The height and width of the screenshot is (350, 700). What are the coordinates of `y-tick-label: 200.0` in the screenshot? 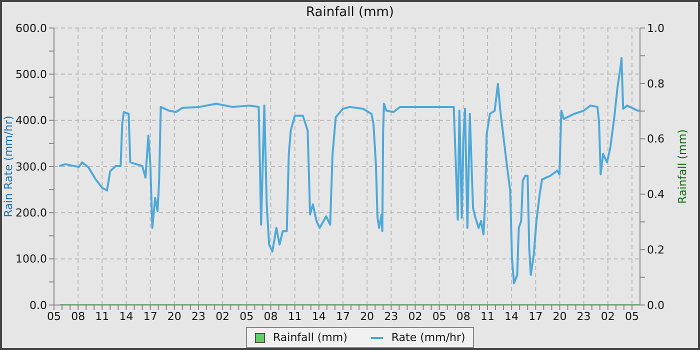 It's located at (31, 213).